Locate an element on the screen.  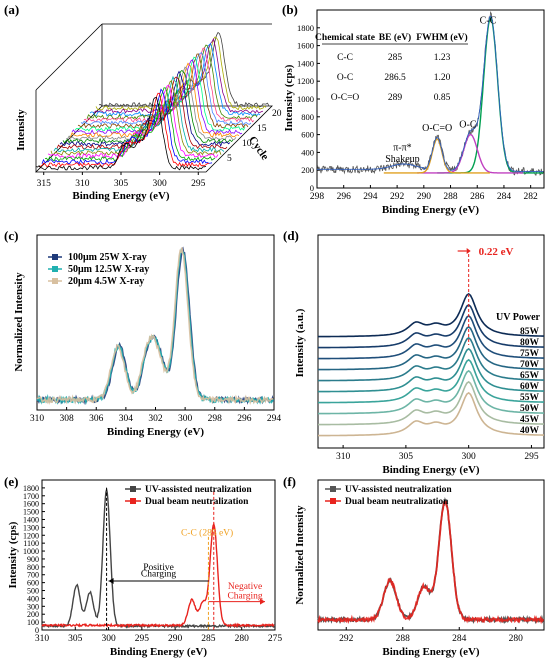
annotation-o-c: O-C is located at coordinates (468, 124).